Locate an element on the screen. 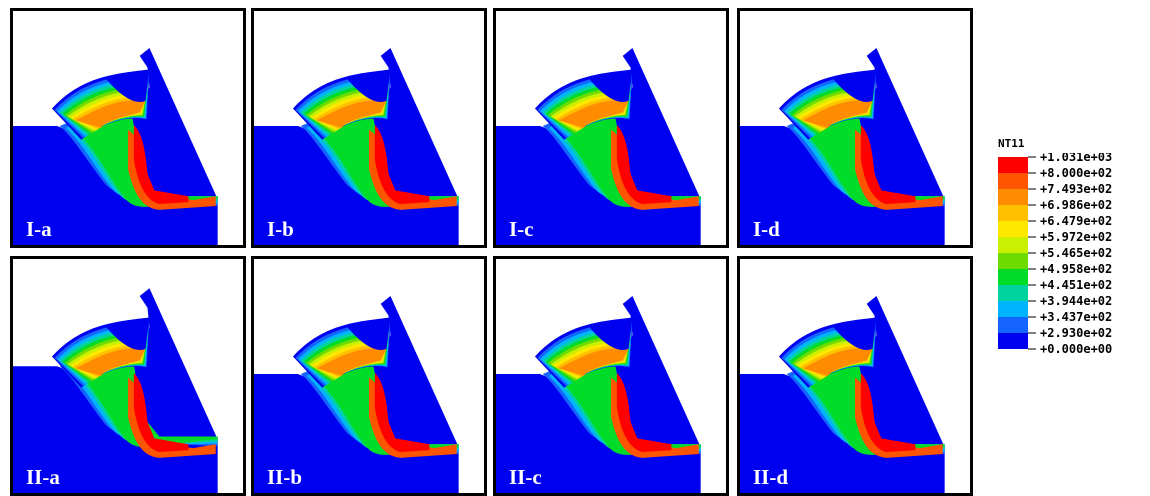 This screenshot has width=1150, height=496. contour-panel-ii-c: II-c is located at coordinates (611, 376).